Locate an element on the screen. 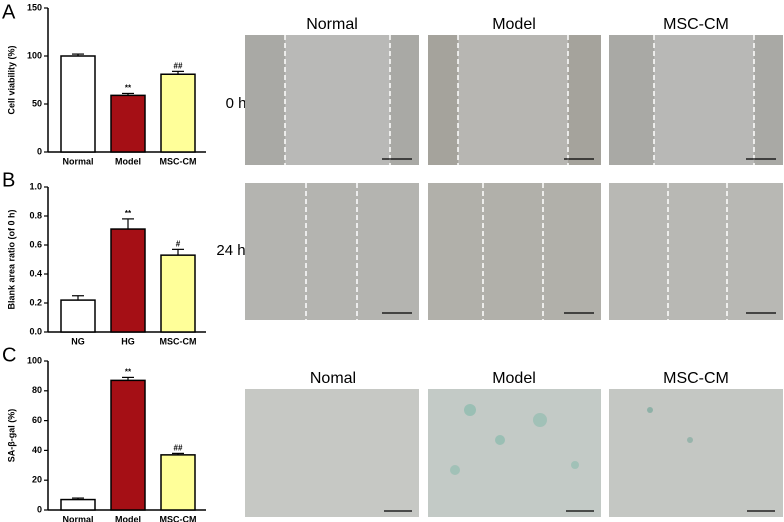 Image resolution: width=784 pixels, height=522 pixels. y-tick-label: 0.4 is located at coordinates (35, 273).